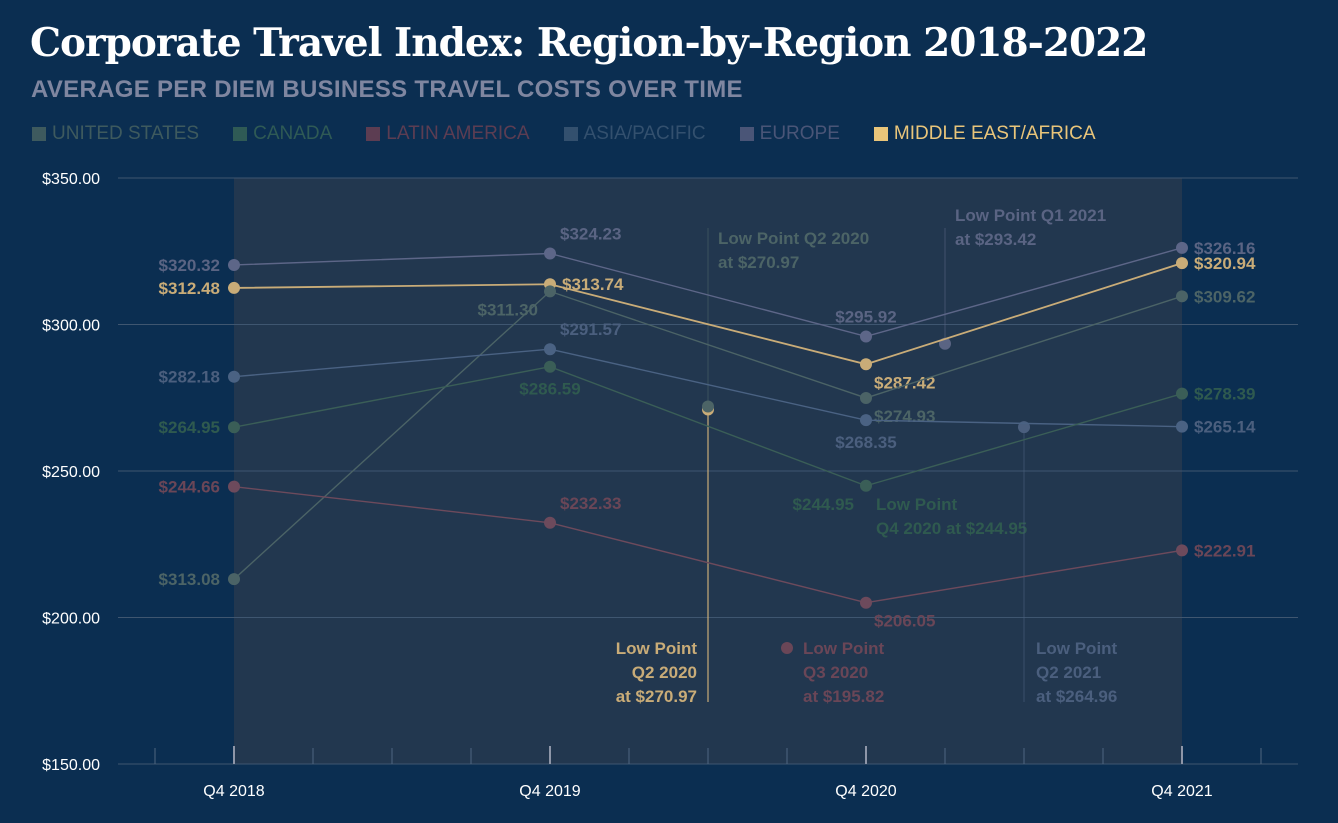  What do you see at coordinates (590, 329) in the screenshot?
I see `data-label: $291.57` at bounding box center [590, 329].